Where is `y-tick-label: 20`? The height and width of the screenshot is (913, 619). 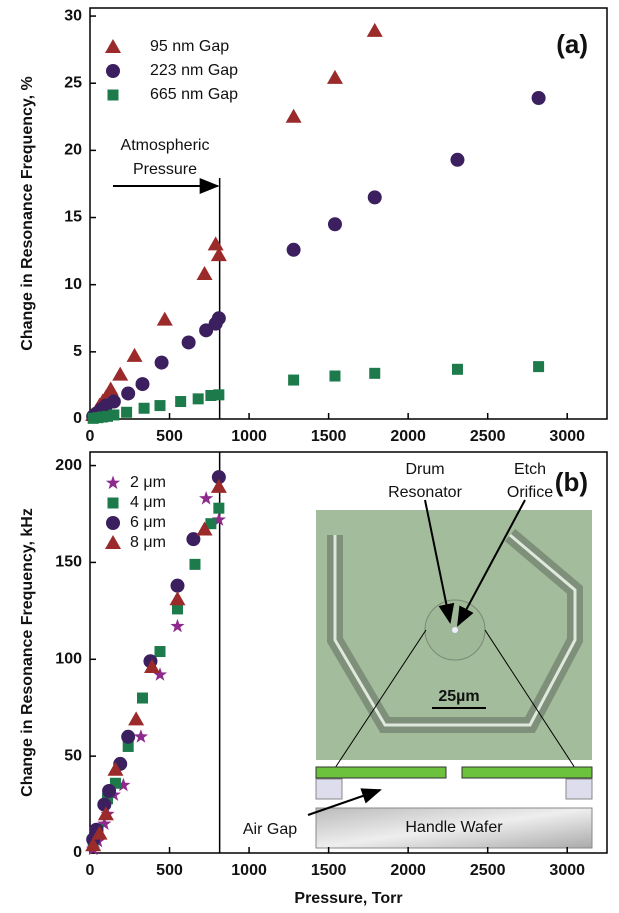 y-tick-label: 20 is located at coordinates (73, 150).